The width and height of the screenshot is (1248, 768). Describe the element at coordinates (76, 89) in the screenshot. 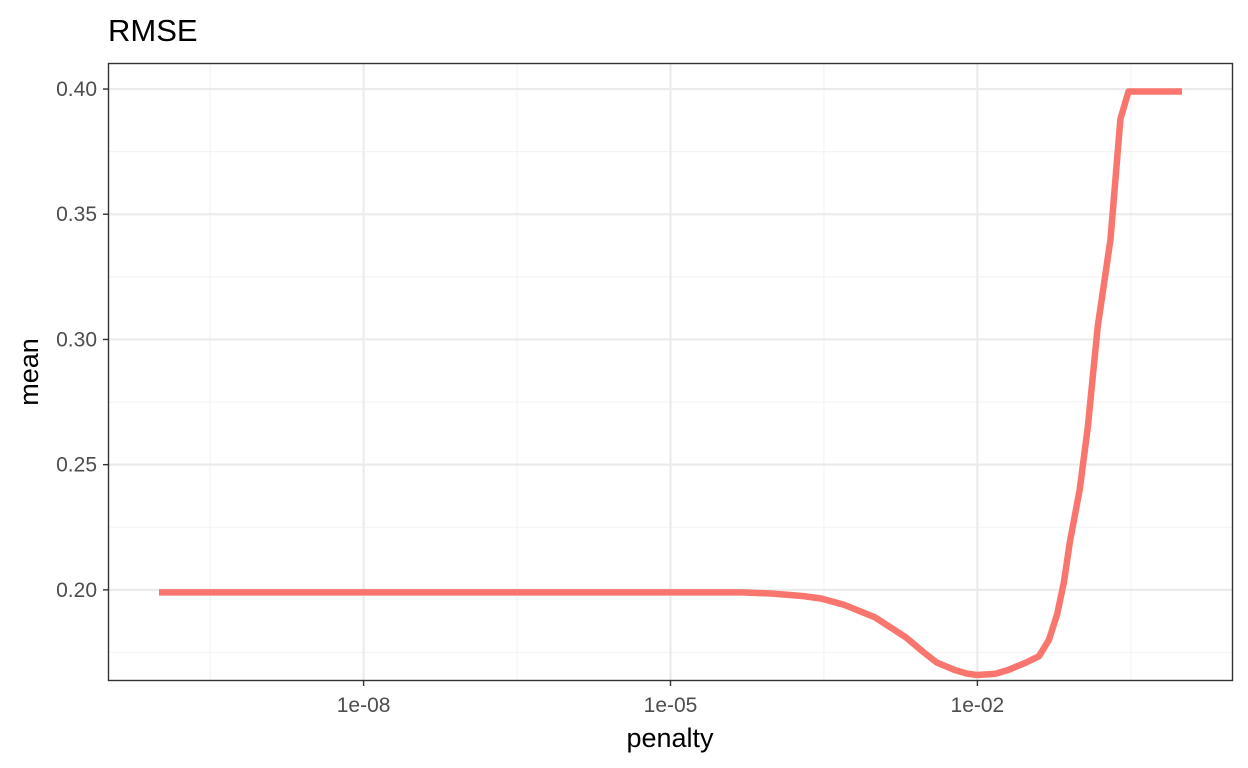

I see `y-tick-label: 0.40` at that location.